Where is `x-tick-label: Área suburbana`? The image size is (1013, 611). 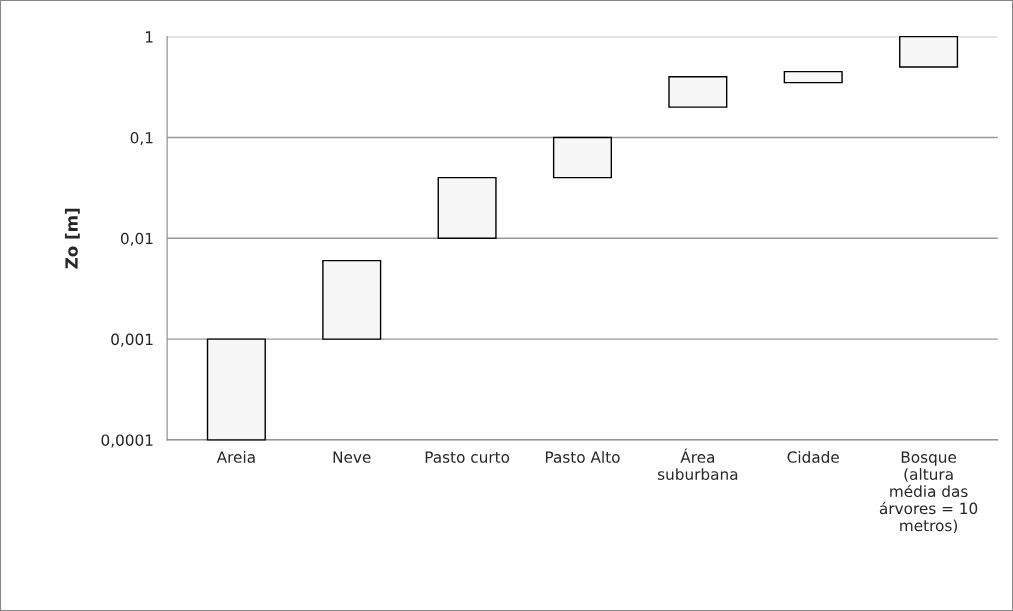
x-tick-label: Área suburbana is located at coordinates (697, 464).